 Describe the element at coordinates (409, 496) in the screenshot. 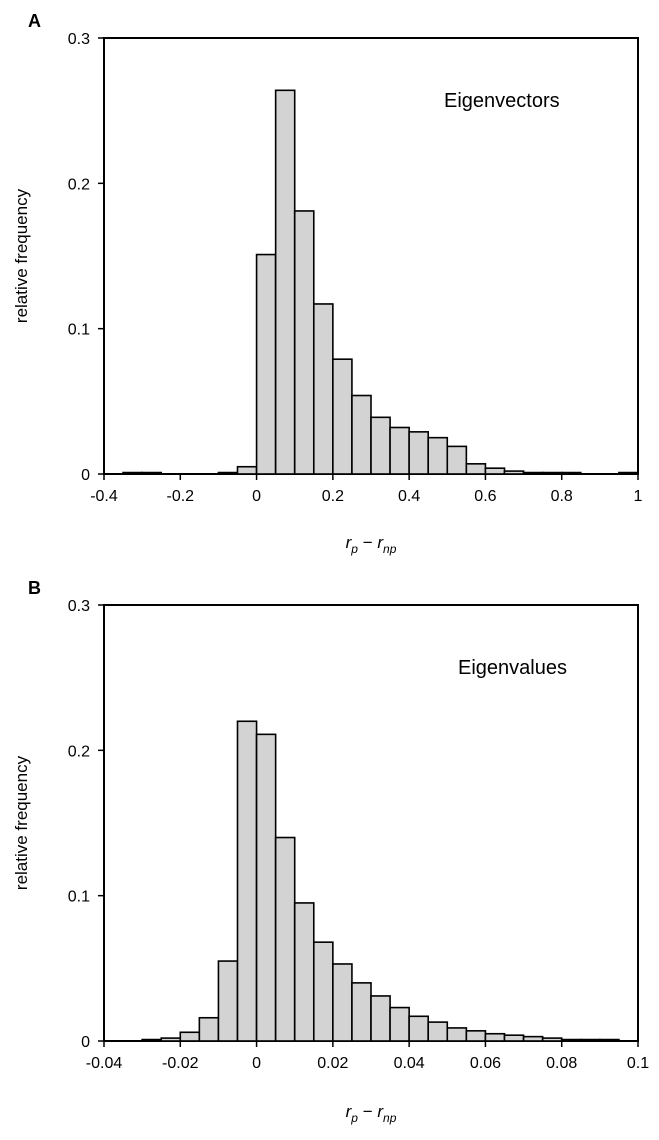

I see `x-tick-label: 0.4` at that location.